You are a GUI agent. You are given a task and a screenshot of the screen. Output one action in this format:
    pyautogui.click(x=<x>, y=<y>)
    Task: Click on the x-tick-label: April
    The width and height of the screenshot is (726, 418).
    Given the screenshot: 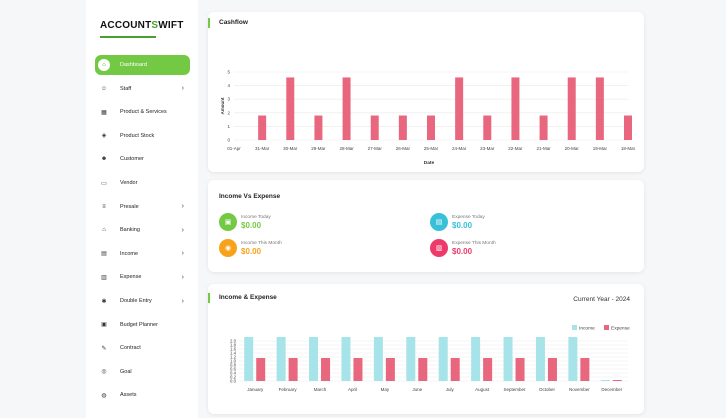 What is the action you would take?
    pyautogui.click(x=352, y=389)
    